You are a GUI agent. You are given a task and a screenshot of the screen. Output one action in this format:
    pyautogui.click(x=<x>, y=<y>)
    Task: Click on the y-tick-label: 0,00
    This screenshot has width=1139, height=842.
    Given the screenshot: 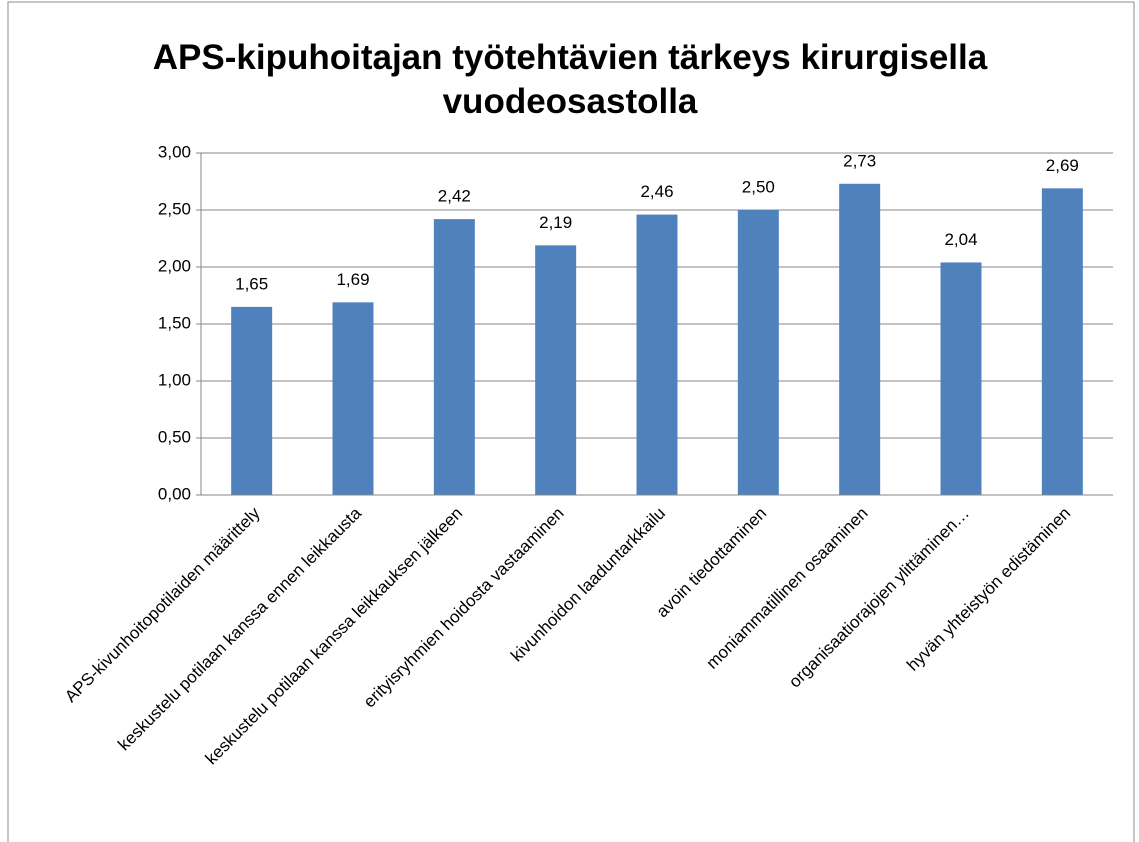 What is the action you would take?
    pyautogui.click(x=174, y=493)
    